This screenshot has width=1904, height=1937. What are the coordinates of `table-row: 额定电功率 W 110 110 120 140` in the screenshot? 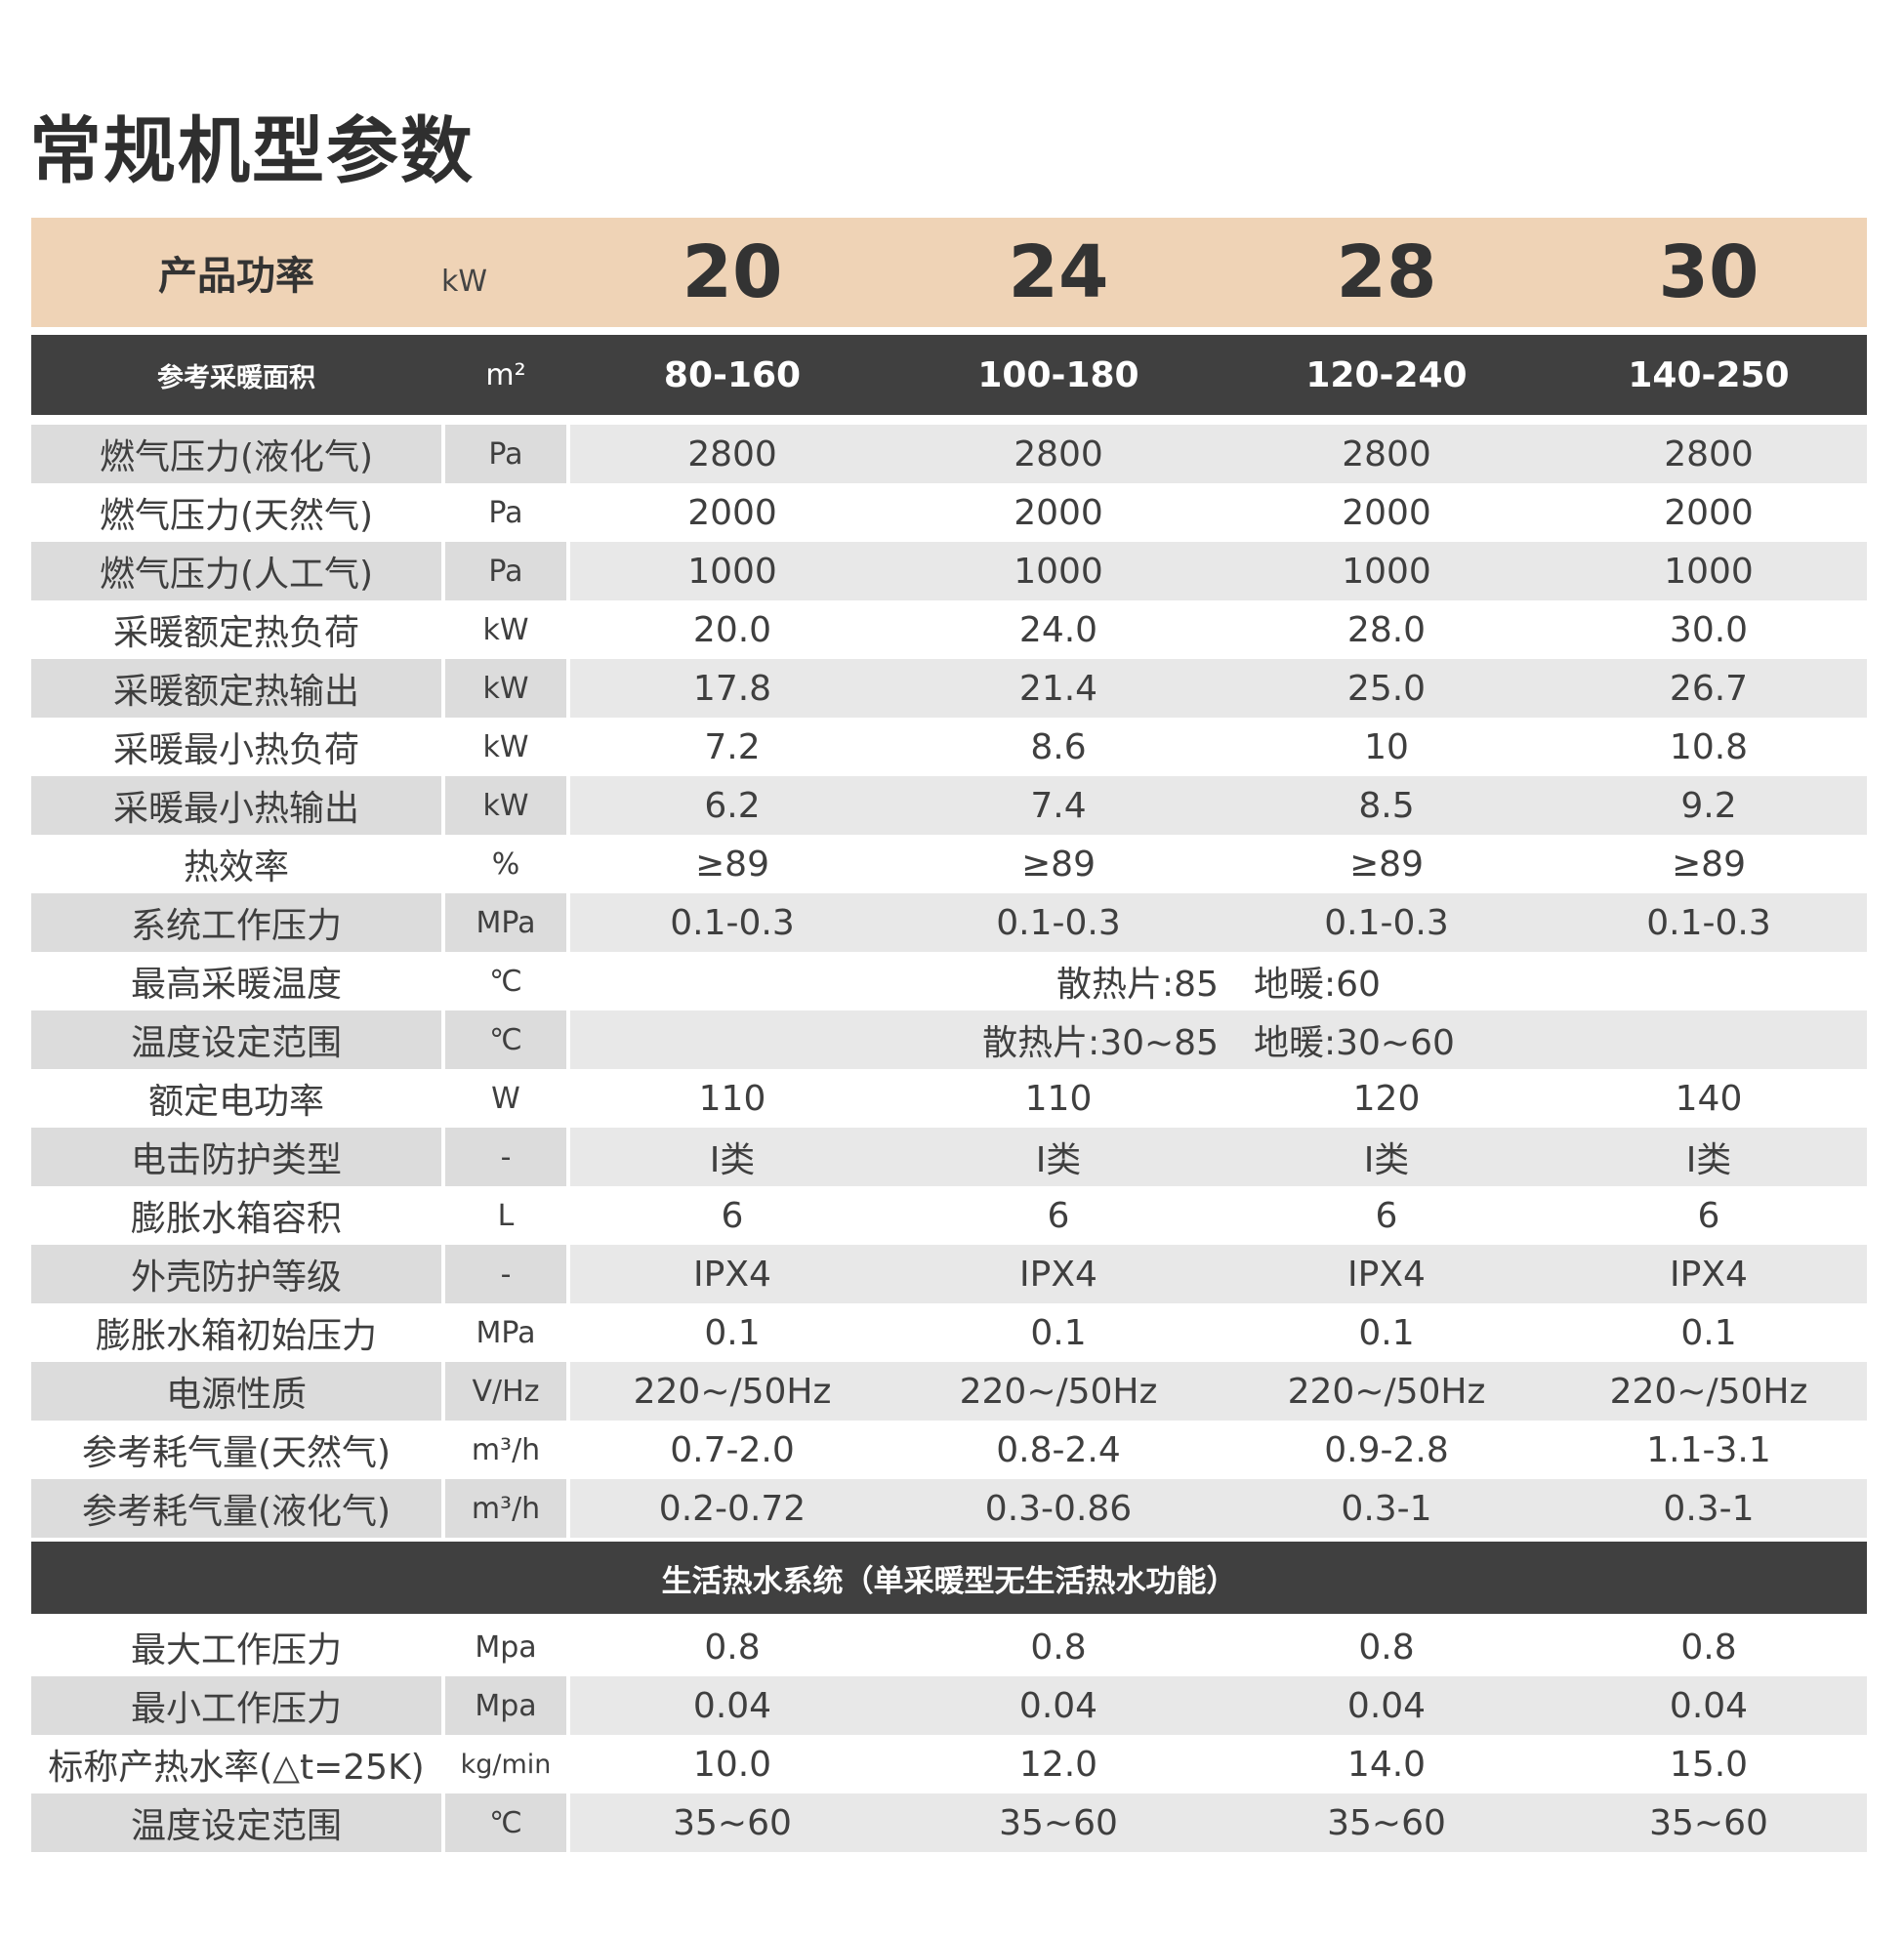 It's located at (949, 1098).